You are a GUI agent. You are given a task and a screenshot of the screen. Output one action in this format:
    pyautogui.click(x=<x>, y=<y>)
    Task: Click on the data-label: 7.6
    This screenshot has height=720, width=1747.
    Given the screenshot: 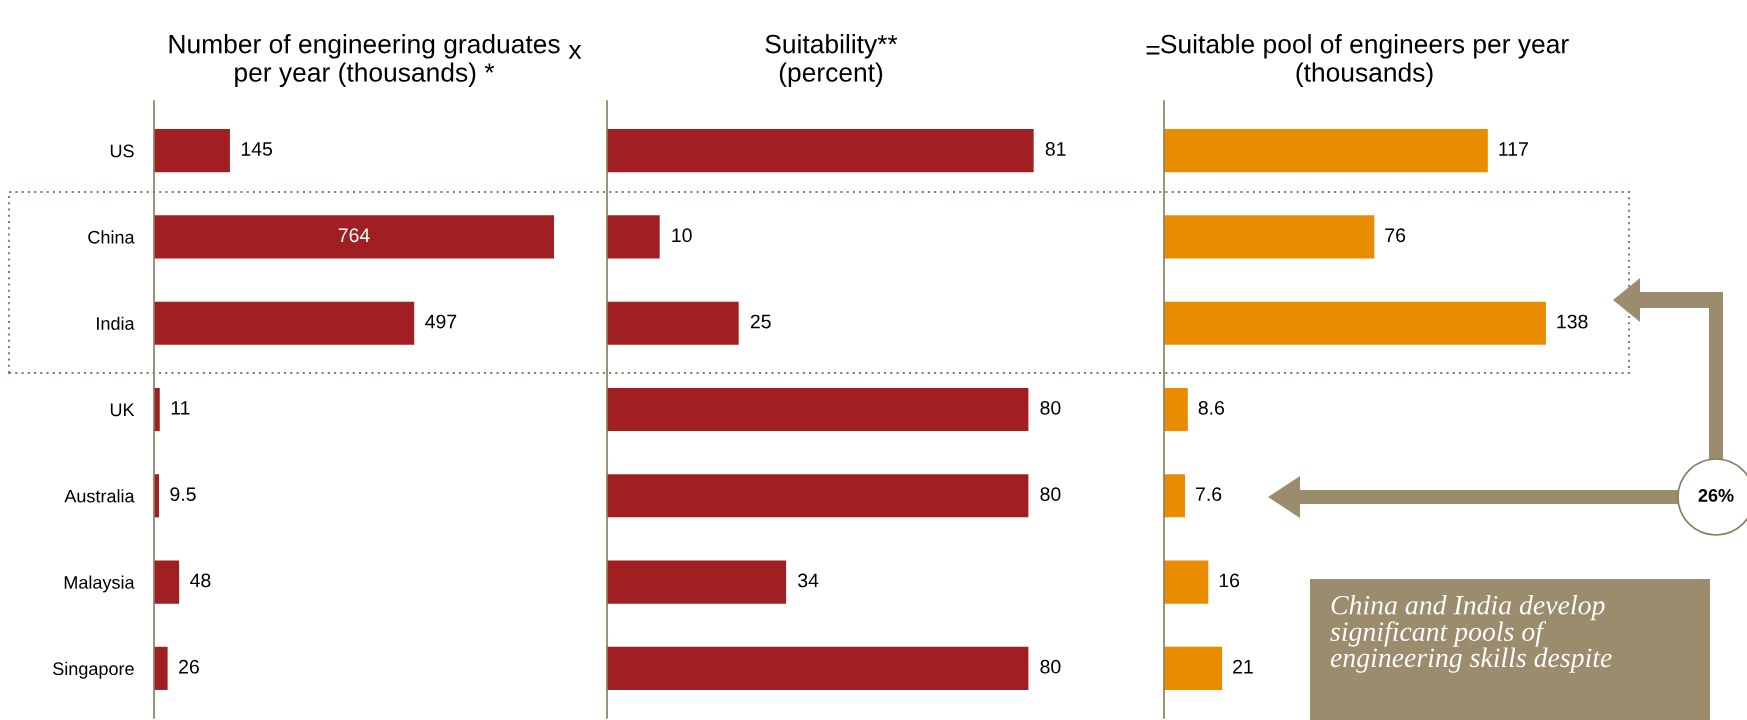 What is the action you would take?
    pyautogui.click(x=1209, y=494)
    